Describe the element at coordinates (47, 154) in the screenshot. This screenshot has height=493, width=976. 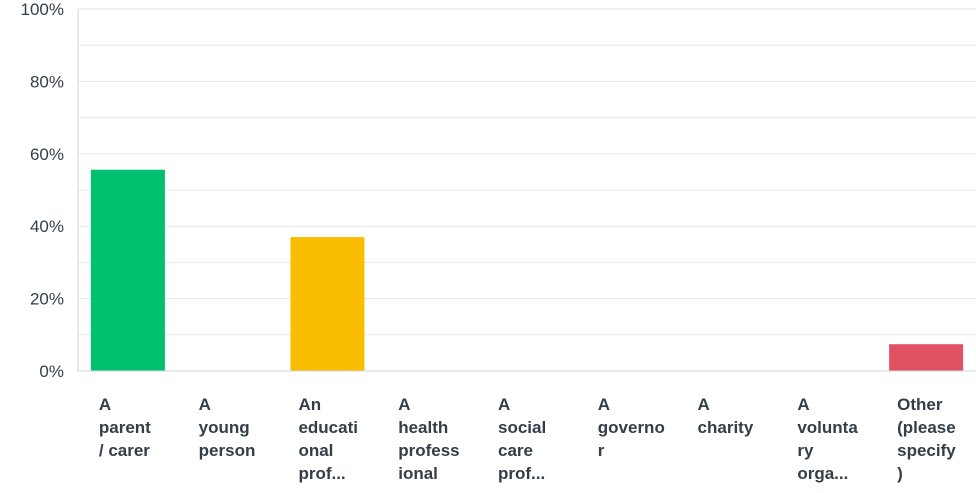
I see `y-tick-label: 60%` at that location.